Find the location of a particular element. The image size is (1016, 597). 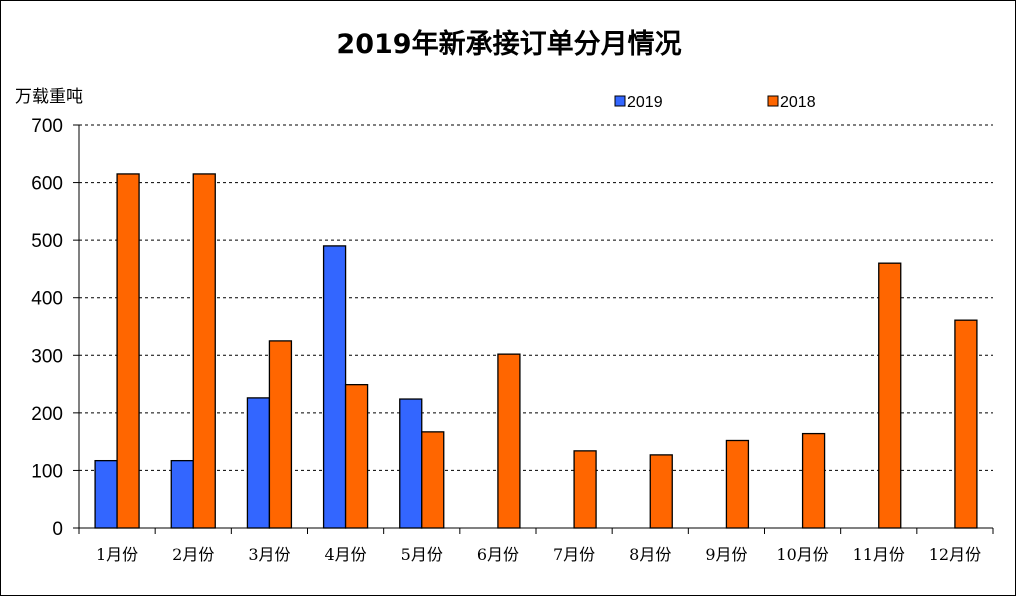

x-tick-label: 3月份 is located at coordinates (269, 554).